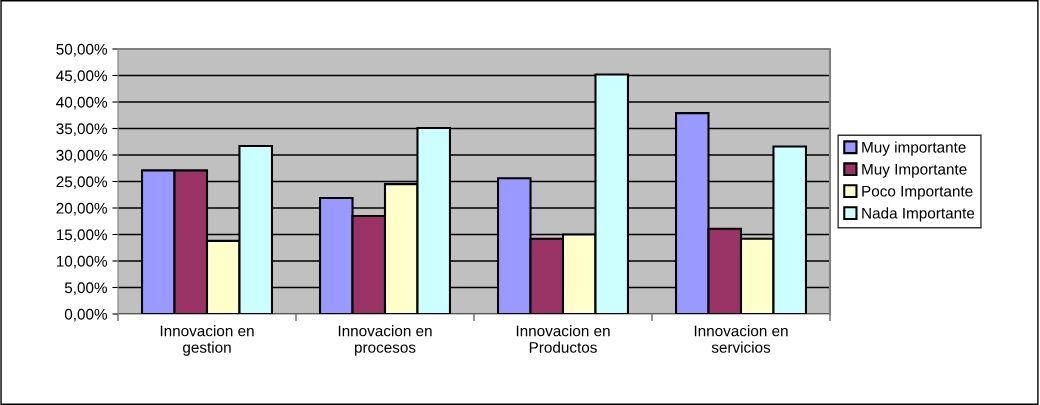 The image size is (1040, 405). What do you see at coordinates (918, 214) in the screenshot?
I see `legend-label: Nada Importante` at bounding box center [918, 214].